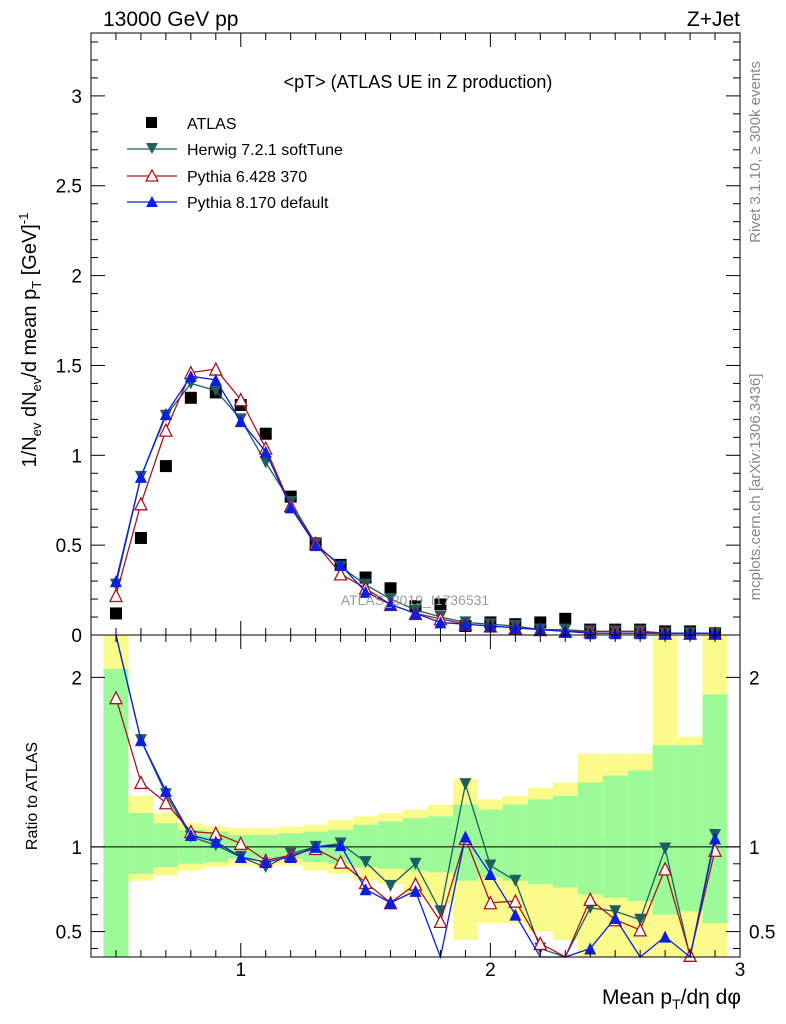  Describe the element at coordinates (170, 19) in the screenshot. I see `header-energy-label: 13000 GeV pp` at that location.